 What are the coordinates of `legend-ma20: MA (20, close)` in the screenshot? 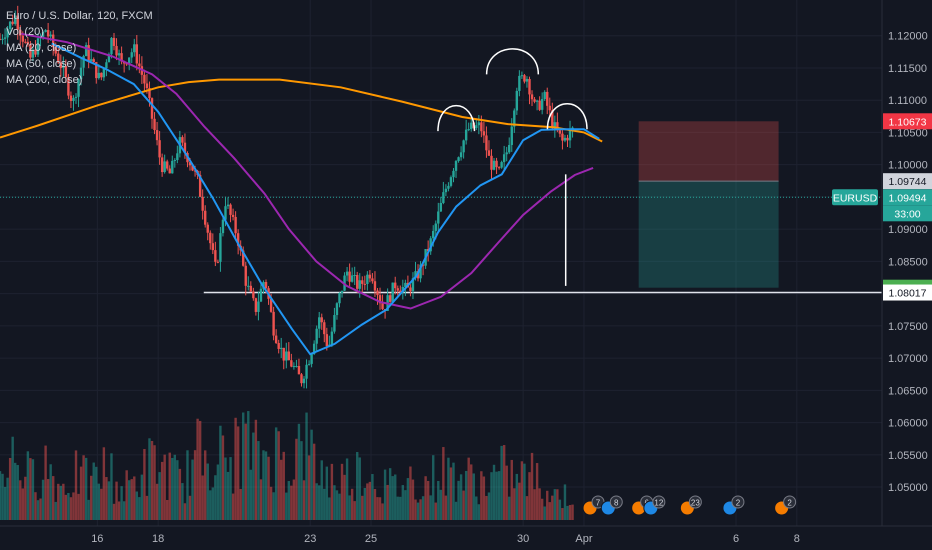 It's located at (41, 48).